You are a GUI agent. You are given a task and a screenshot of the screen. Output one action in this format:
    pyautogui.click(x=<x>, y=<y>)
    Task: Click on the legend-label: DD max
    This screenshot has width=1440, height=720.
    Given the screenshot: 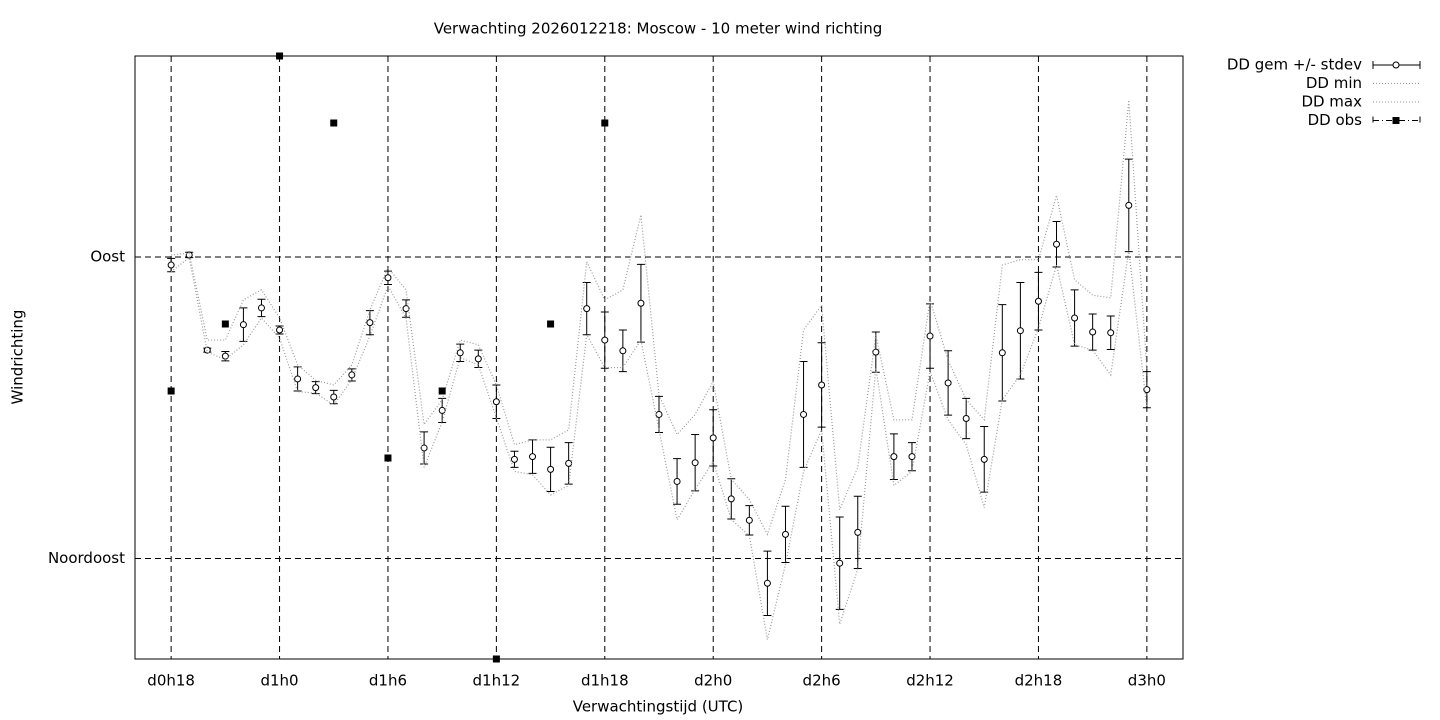 What is the action you would take?
    pyautogui.click(x=1331, y=102)
    